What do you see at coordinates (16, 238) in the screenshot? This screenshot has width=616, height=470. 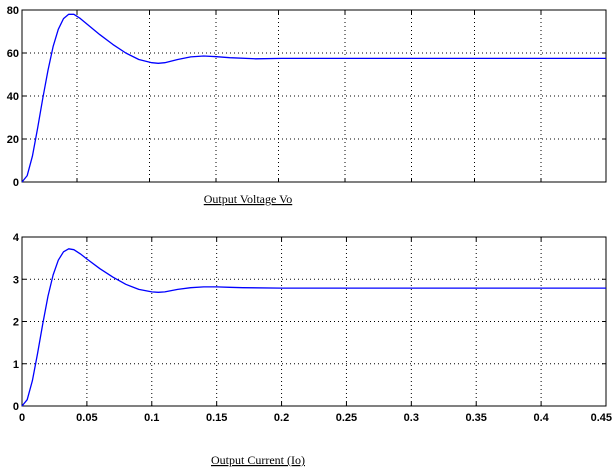 I see `y-tick-label: 4` at bounding box center [16, 238].